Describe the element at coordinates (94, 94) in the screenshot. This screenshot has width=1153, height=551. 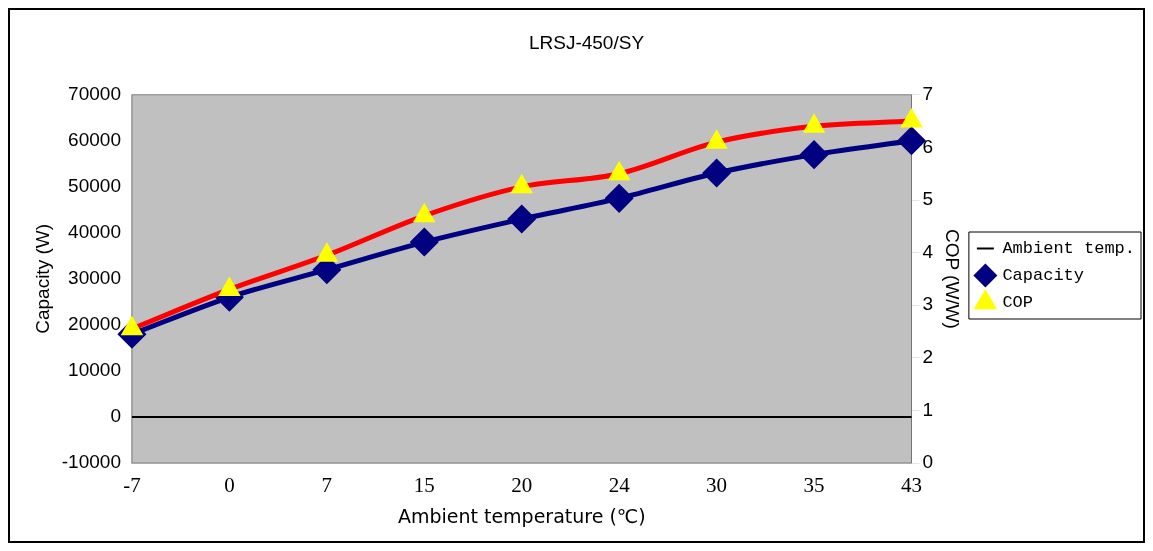
I see `y-tick-label: 70000` at that location.